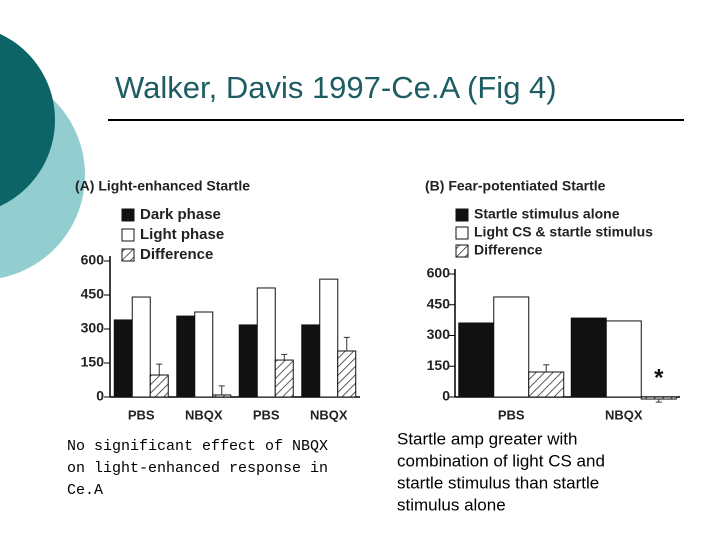 The width and height of the screenshot is (720, 540). What do you see at coordinates (515, 186) in the screenshot?
I see `chart-title: (B) Fear-potentiated Startle` at bounding box center [515, 186].